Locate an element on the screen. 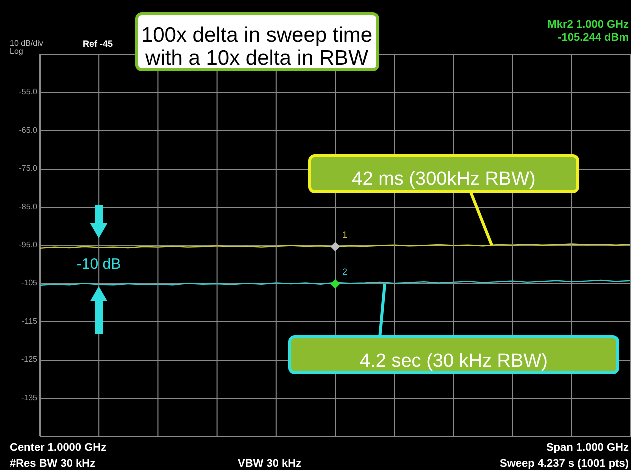 The height and width of the screenshot is (470, 631). y-tick-label: -125 is located at coordinates (29, 359).